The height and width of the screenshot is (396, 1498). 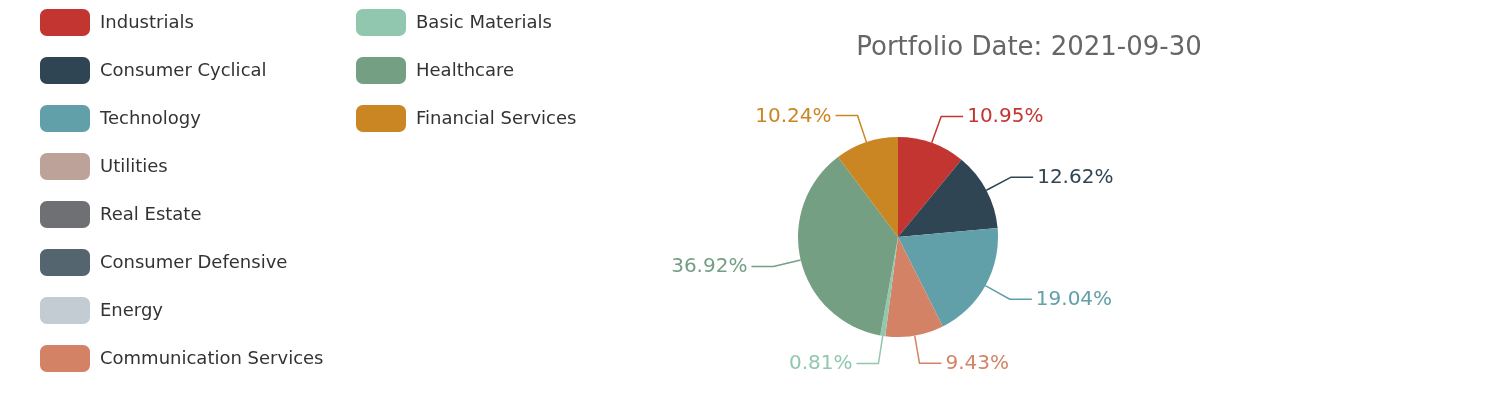 I want to click on legend-label: Technology, so click(x=150, y=117).